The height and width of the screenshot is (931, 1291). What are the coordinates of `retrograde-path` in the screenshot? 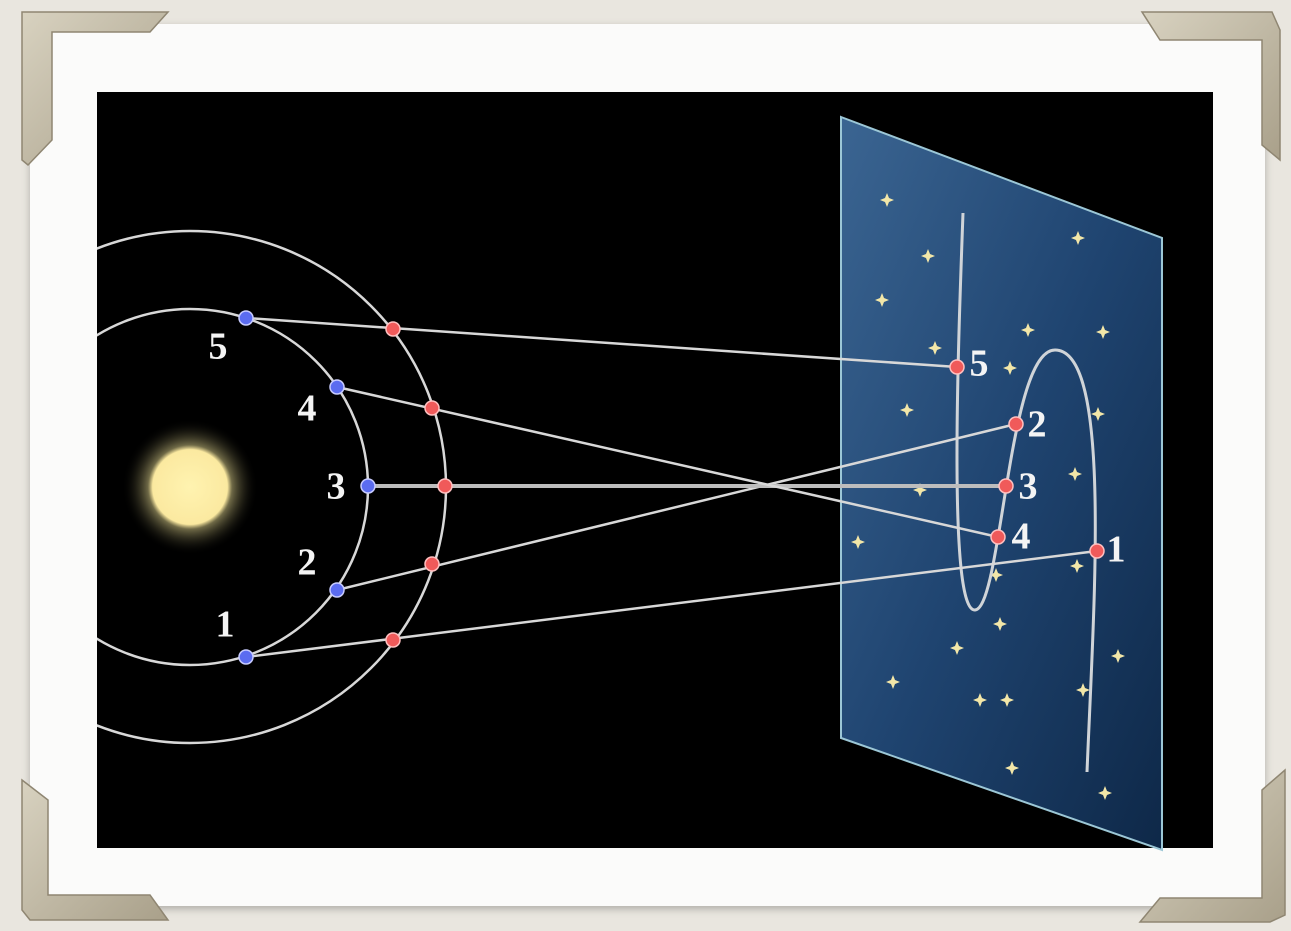 It's located at (1026, 492).